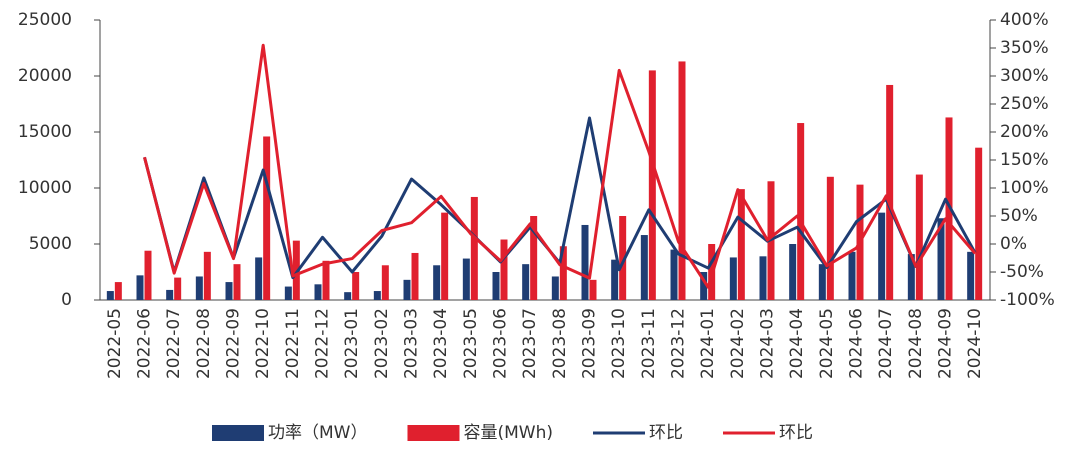 This screenshot has width=1082, height=450. Describe the element at coordinates (768, 343) in the screenshot. I see `x-tick-label: 2024-03` at that location.